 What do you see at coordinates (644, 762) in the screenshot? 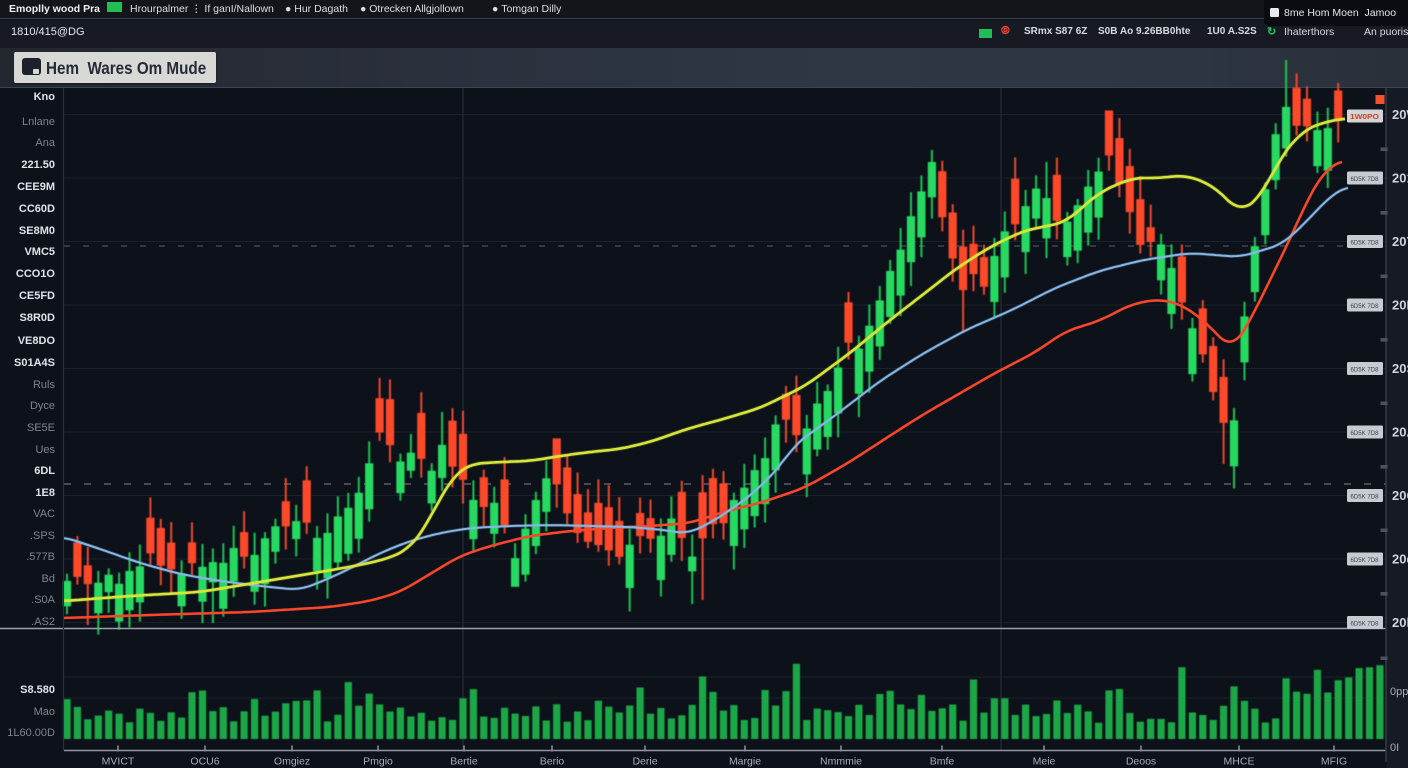
I see `svg-text: Derie` at bounding box center [644, 762].